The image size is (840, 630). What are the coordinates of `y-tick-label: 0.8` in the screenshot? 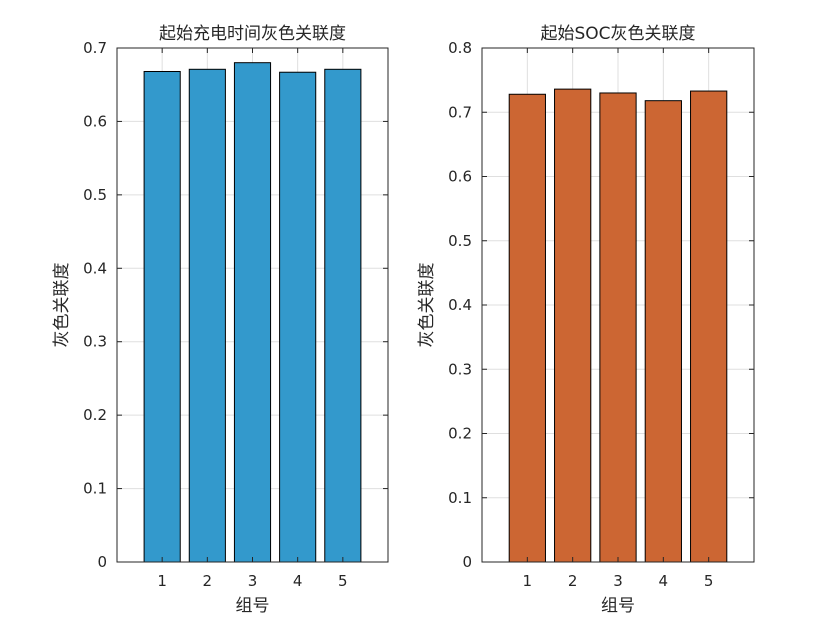 It's located at (460, 48).